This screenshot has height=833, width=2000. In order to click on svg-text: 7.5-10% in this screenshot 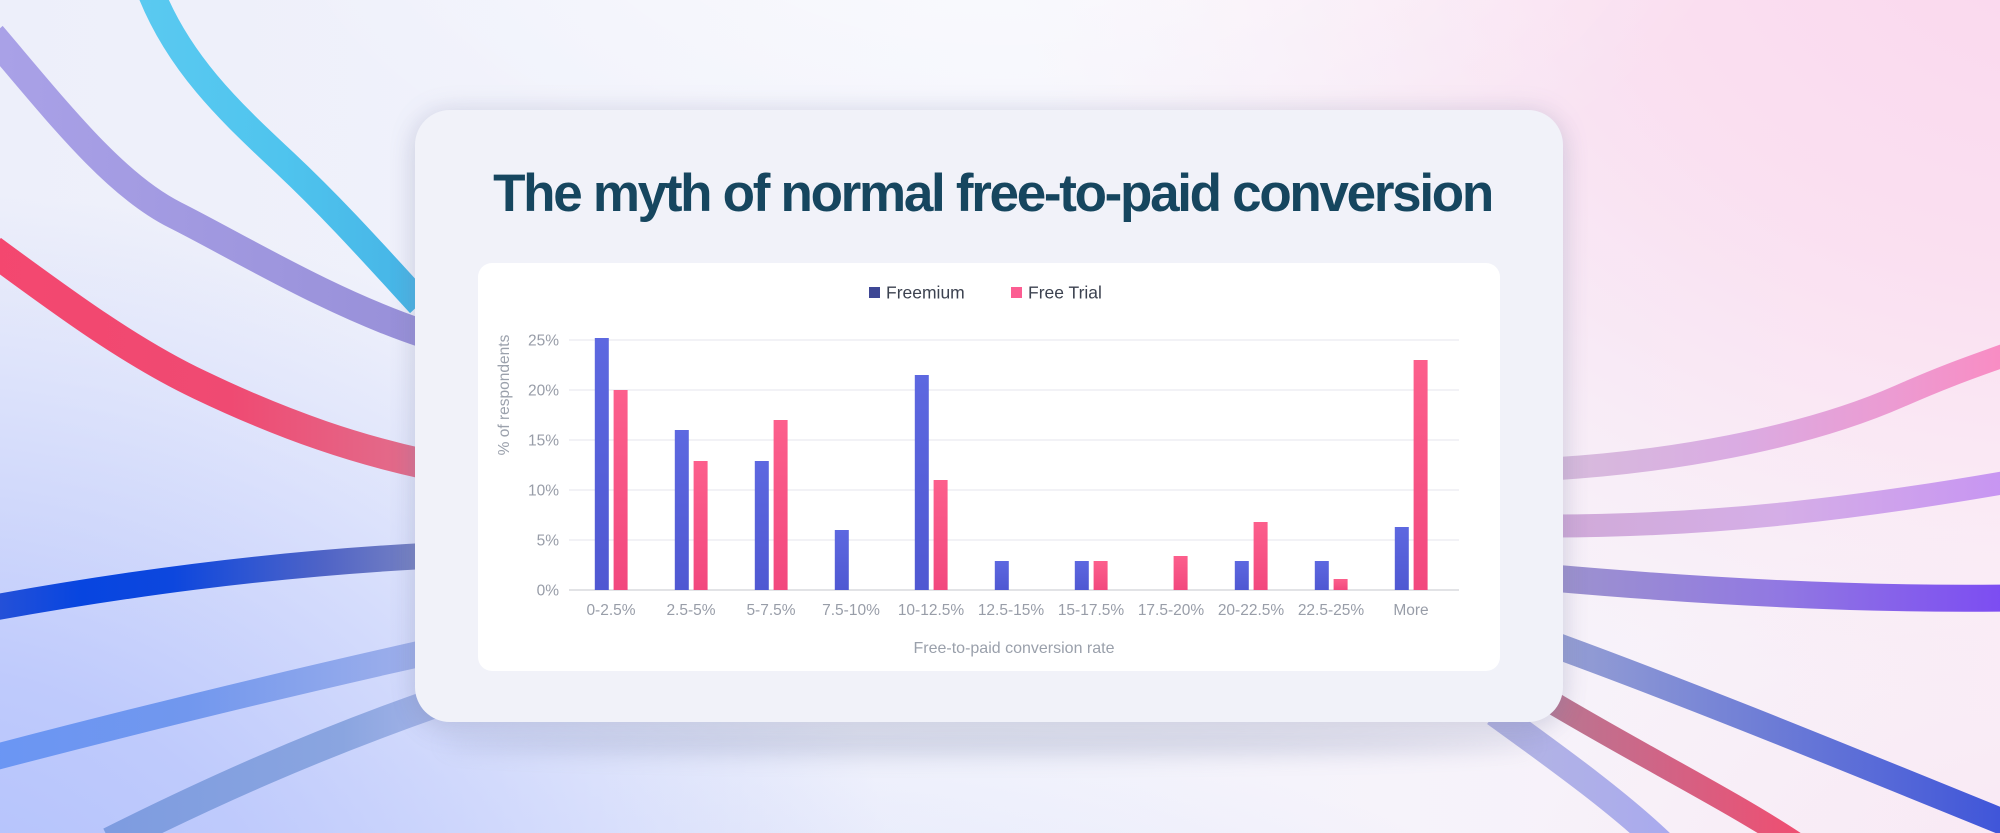, I will do `click(851, 610)`.